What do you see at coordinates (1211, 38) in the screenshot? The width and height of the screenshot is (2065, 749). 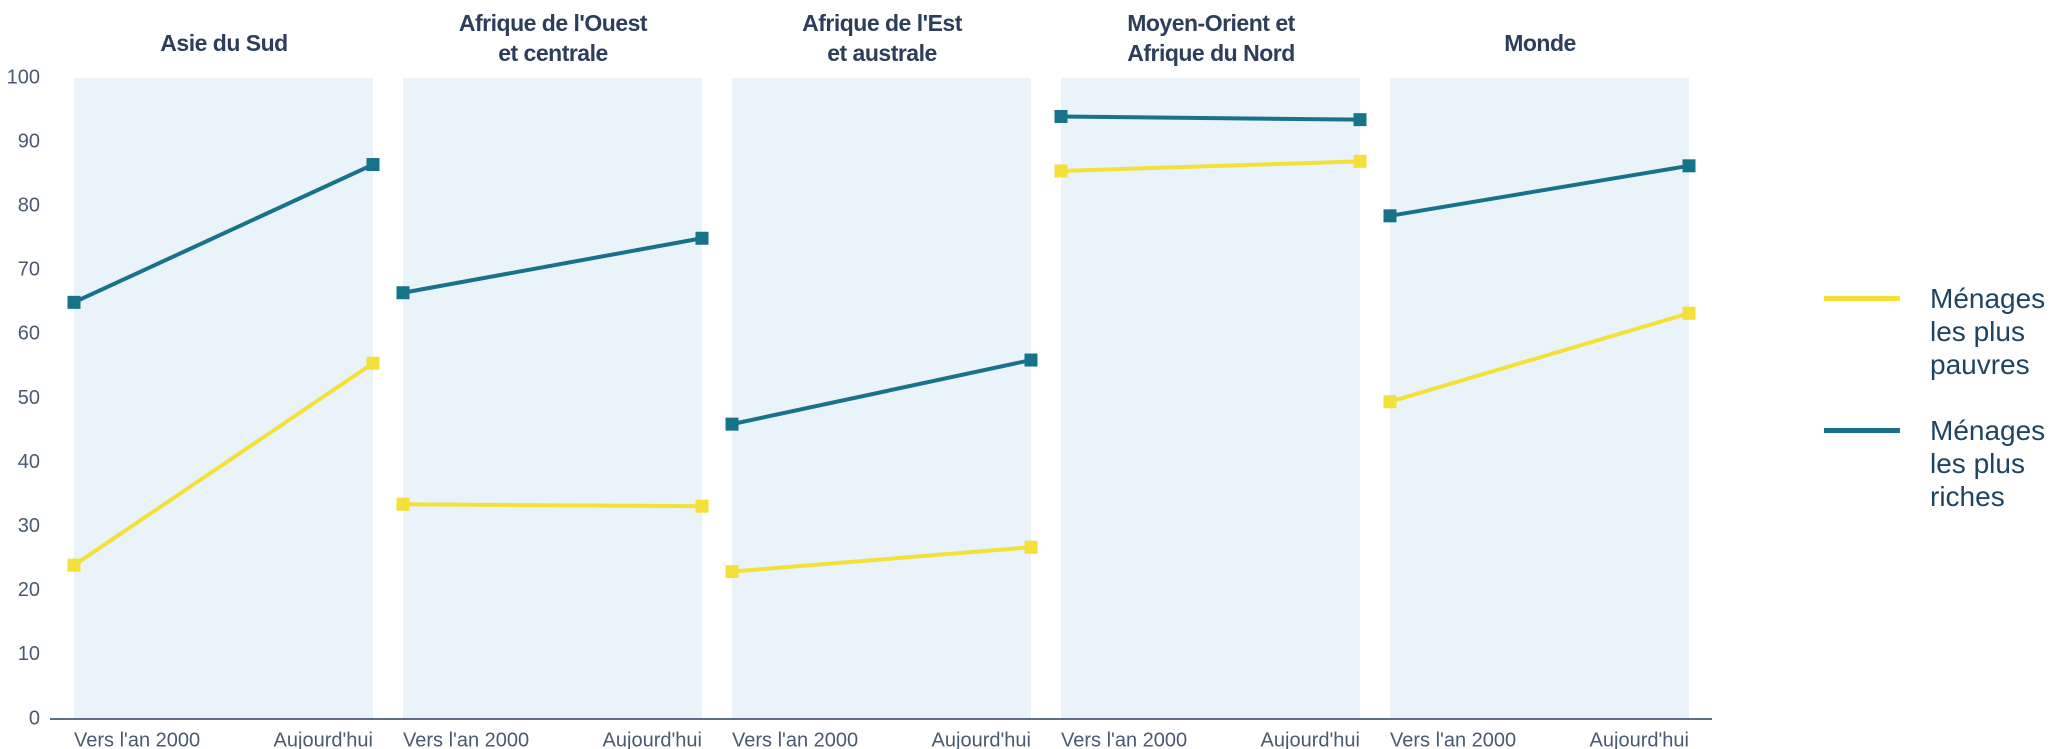 I see `panel-title: Moyen-Orient et Afrique du Nord` at bounding box center [1211, 38].